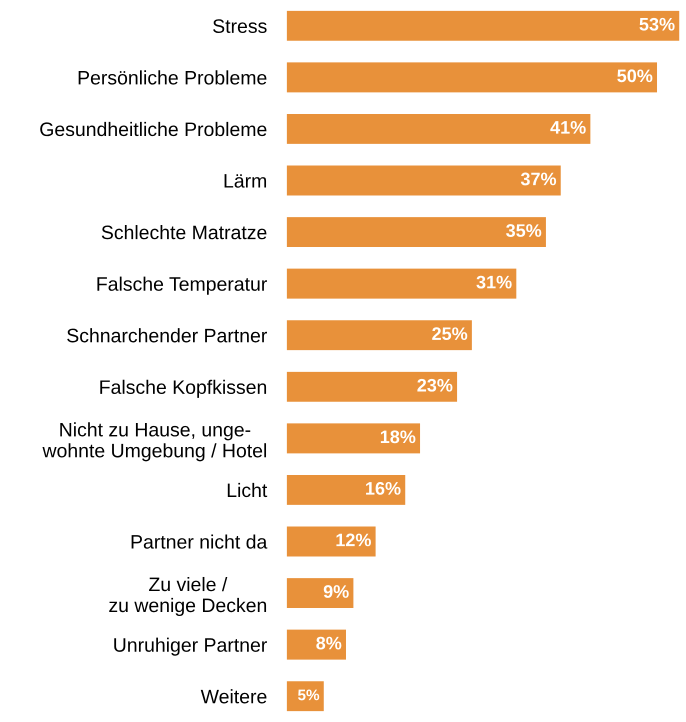 This screenshot has width=686, height=722. I want to click on y-tick-label: Weitere, so click(233, 696).